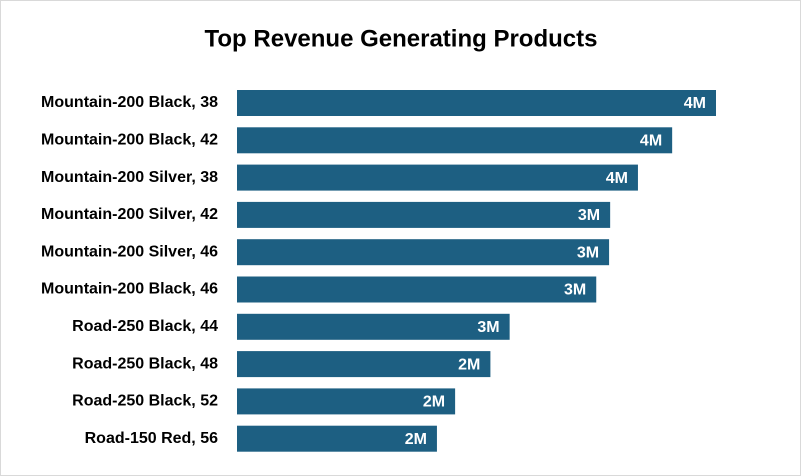  Describe the element at coordinates (129, 177) in the screenshot. I see `category-label: Mountain-200 Silver, 38` at that location.